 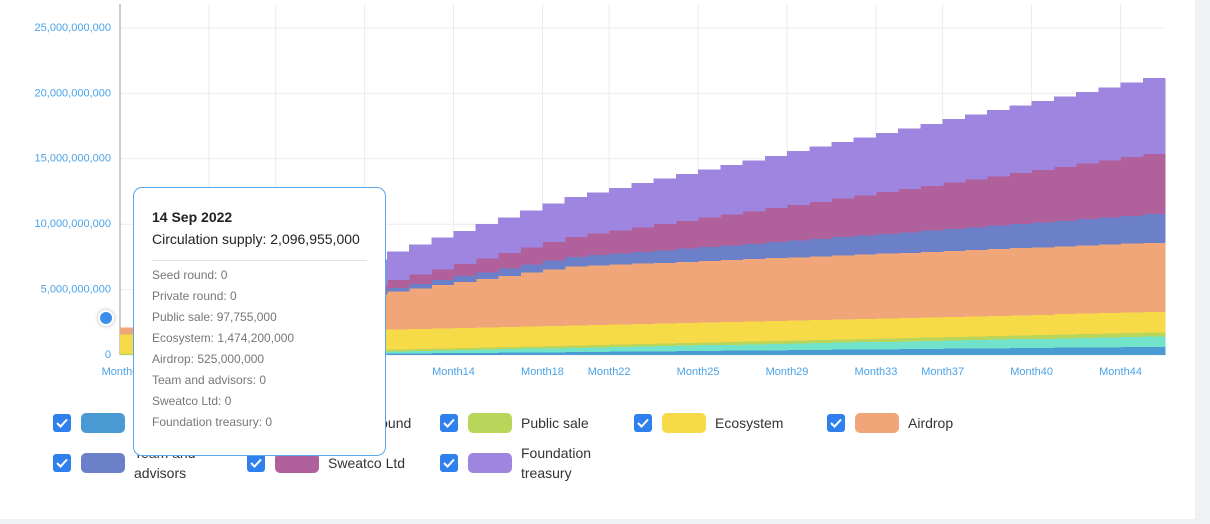 I want to click on legend-label: Airdrop, so click(x=931, y=423).